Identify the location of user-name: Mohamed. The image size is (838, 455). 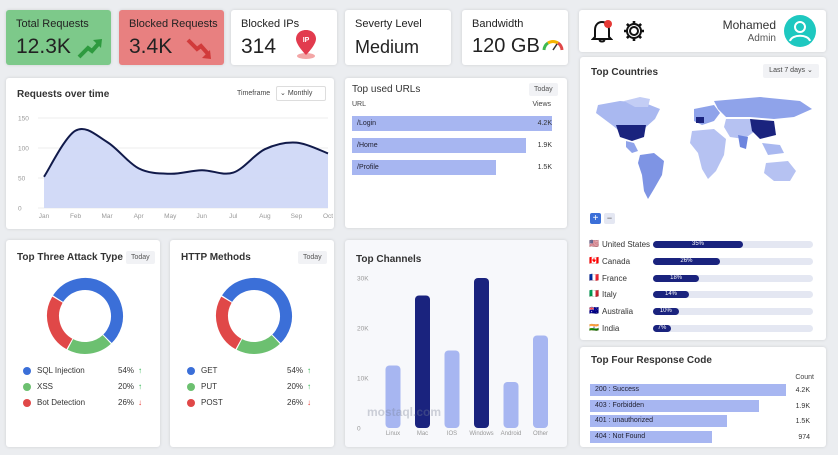
(749, 25).